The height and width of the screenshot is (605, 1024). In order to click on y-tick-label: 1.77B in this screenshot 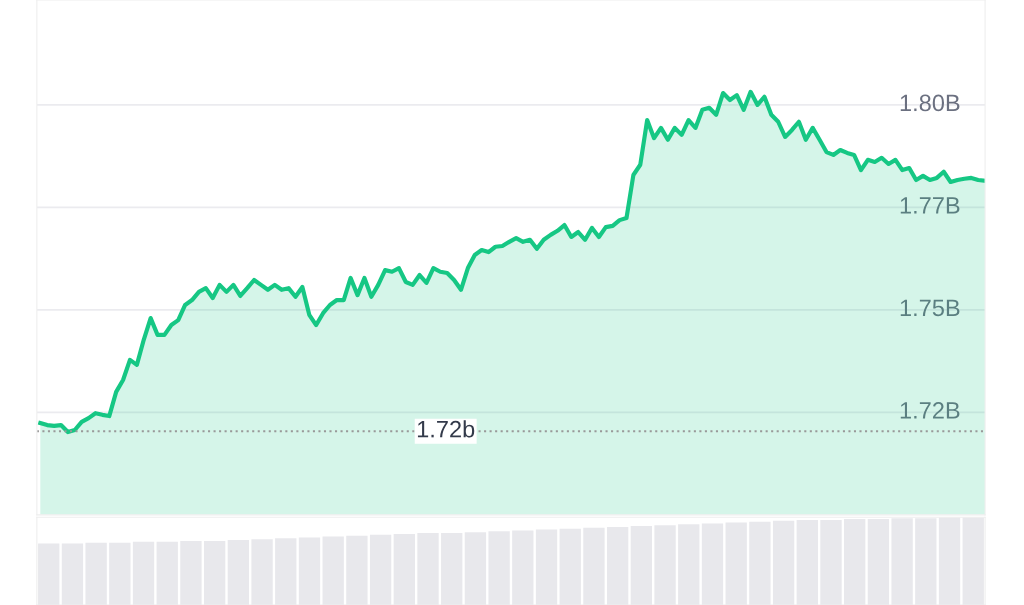, I will do `click(930, 205)`.